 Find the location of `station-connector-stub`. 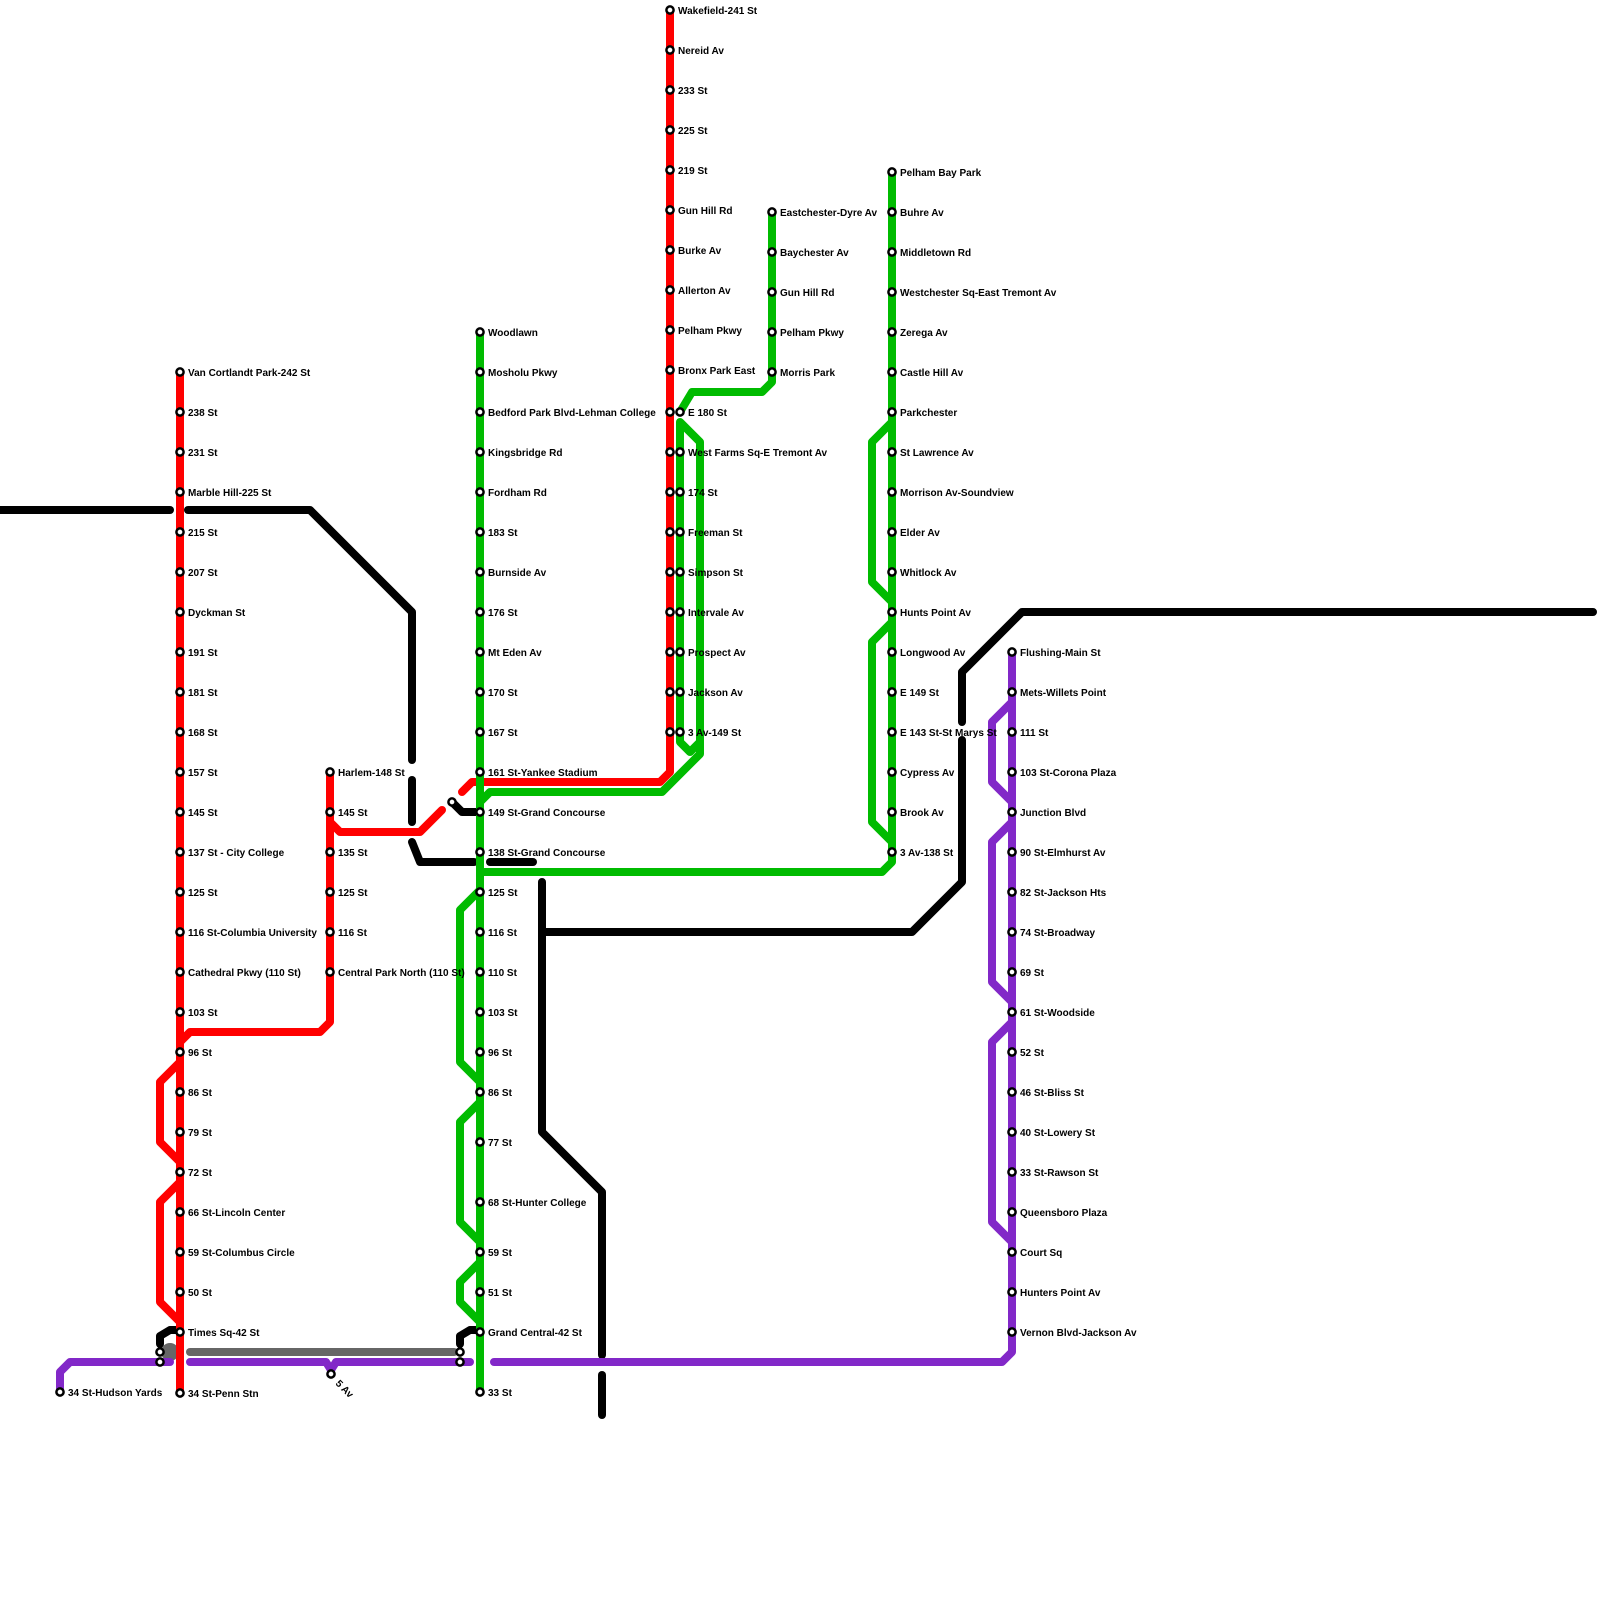

station-connector-stub is located at coordinates (452, 802).